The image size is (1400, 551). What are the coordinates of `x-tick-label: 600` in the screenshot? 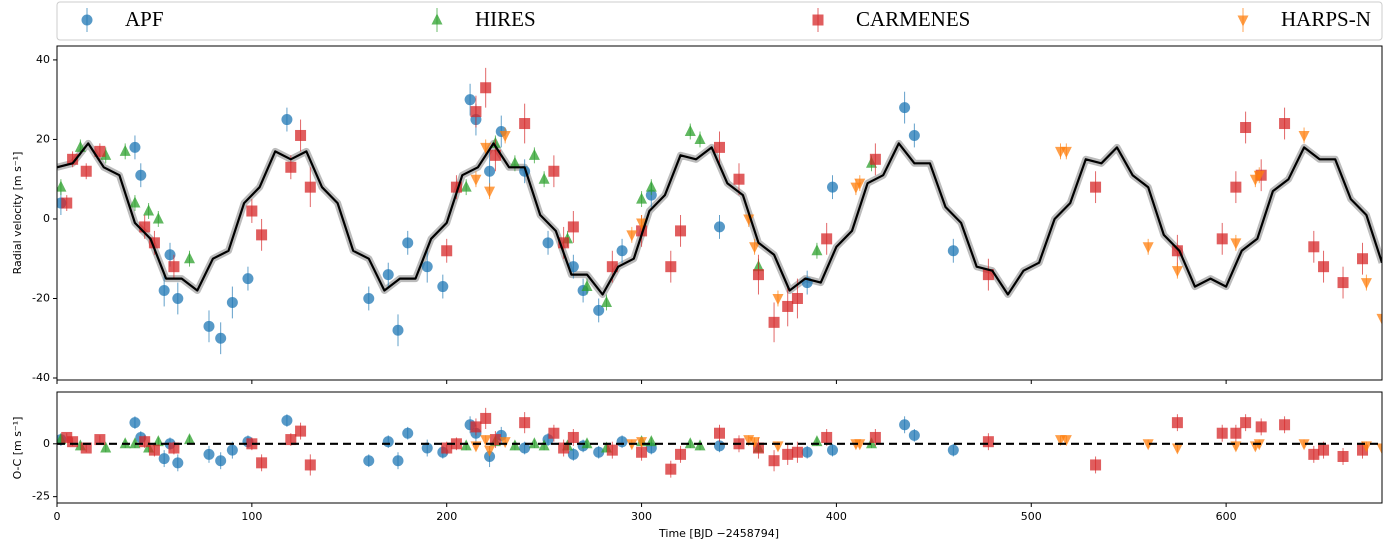 It's located at (1226, 516).